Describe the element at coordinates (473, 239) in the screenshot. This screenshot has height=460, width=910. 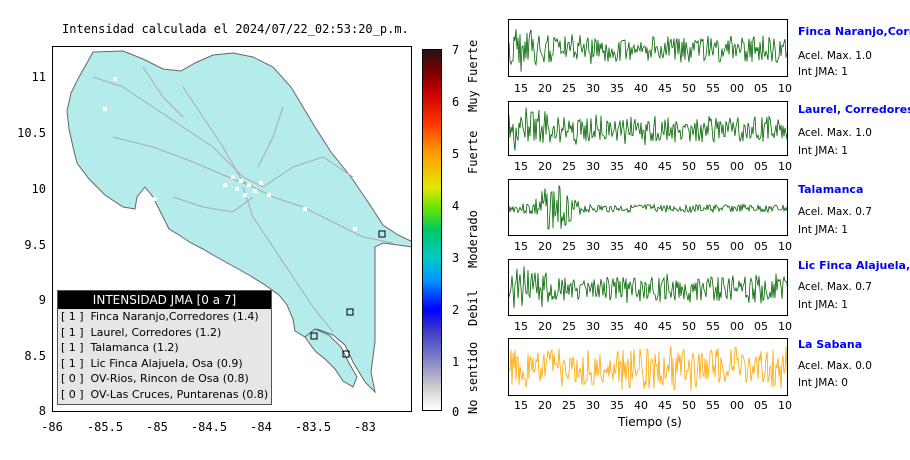
I see `colorbar-category: Moderado` at that location.